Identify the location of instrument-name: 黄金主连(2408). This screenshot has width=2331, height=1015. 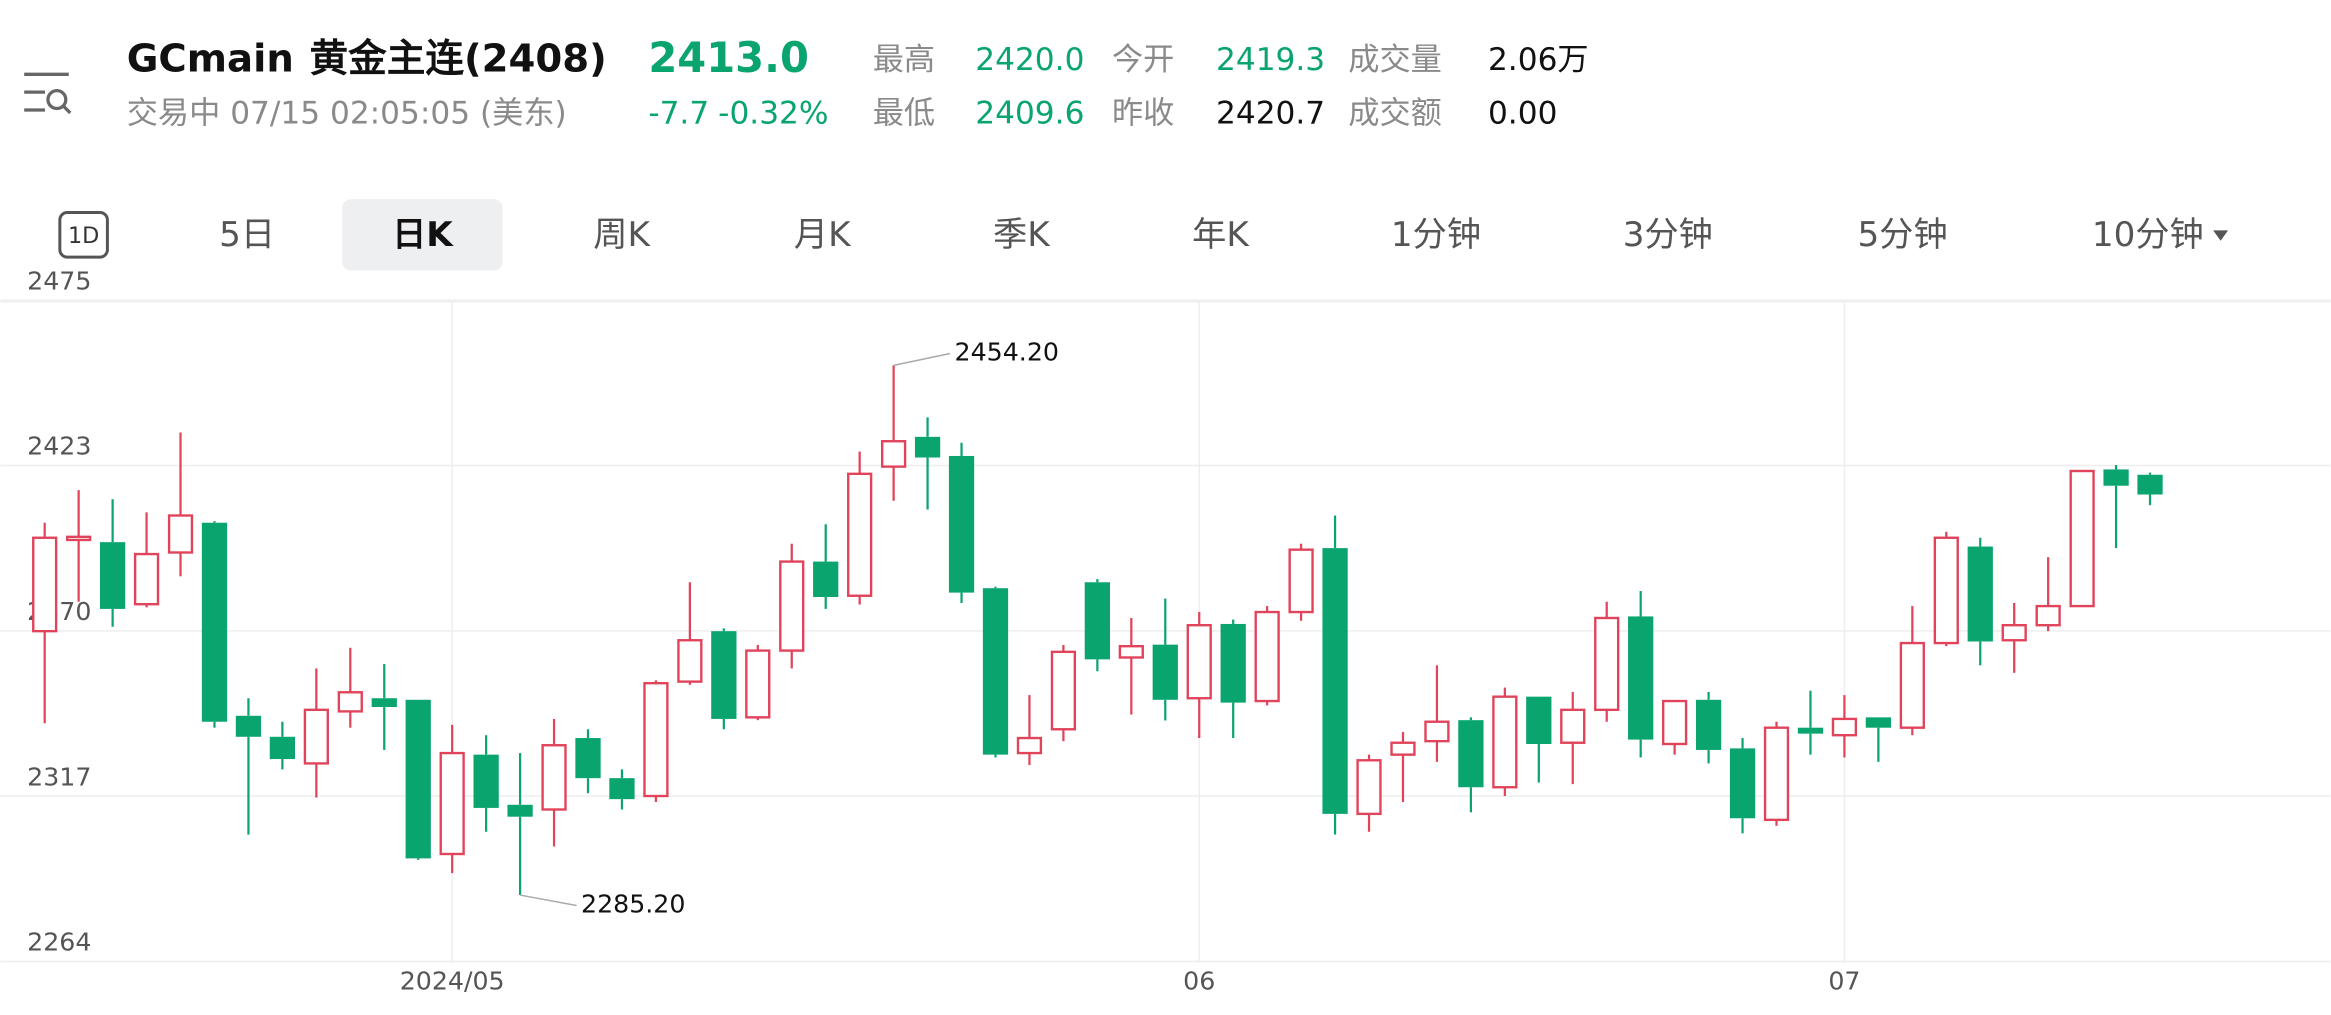
(458, 58).